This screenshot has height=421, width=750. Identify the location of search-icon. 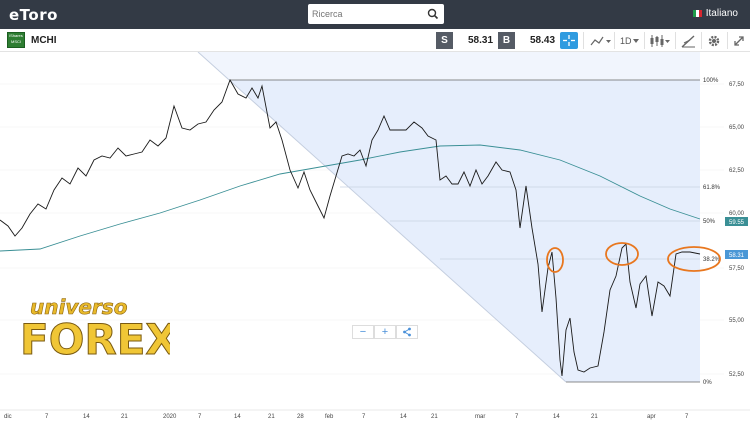
(433, 14).